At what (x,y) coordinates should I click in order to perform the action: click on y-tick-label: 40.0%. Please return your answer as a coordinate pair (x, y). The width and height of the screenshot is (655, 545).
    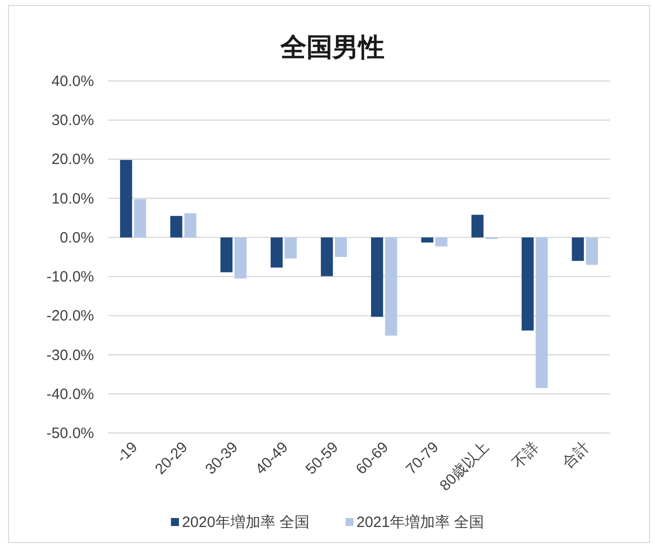
    Looking at the image, I should click on (72, 81).